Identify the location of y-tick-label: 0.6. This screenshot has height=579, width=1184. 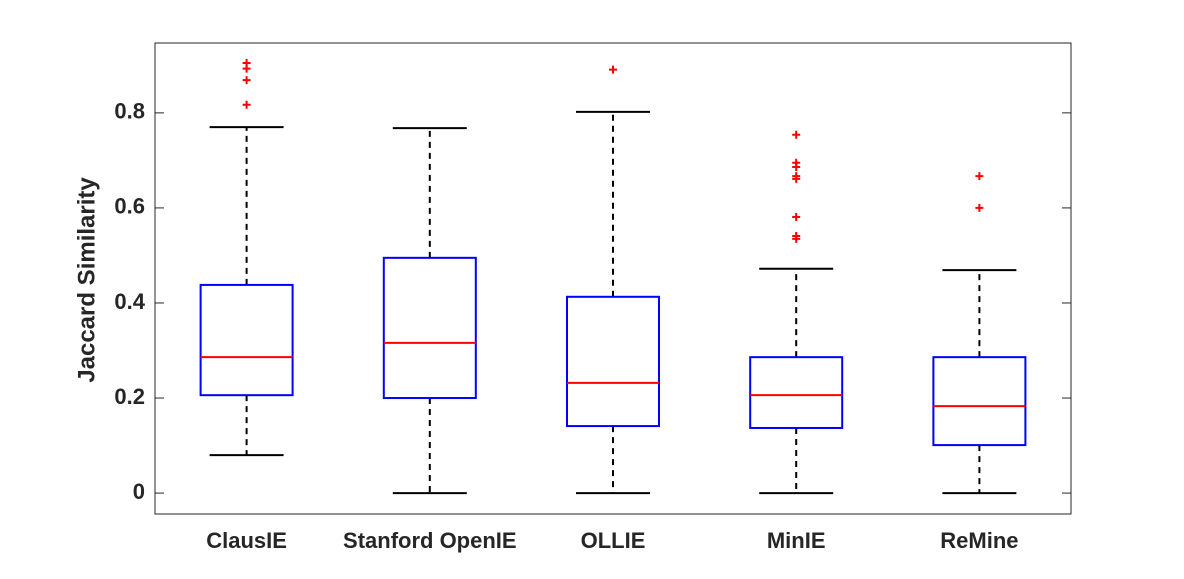
(129, 206).